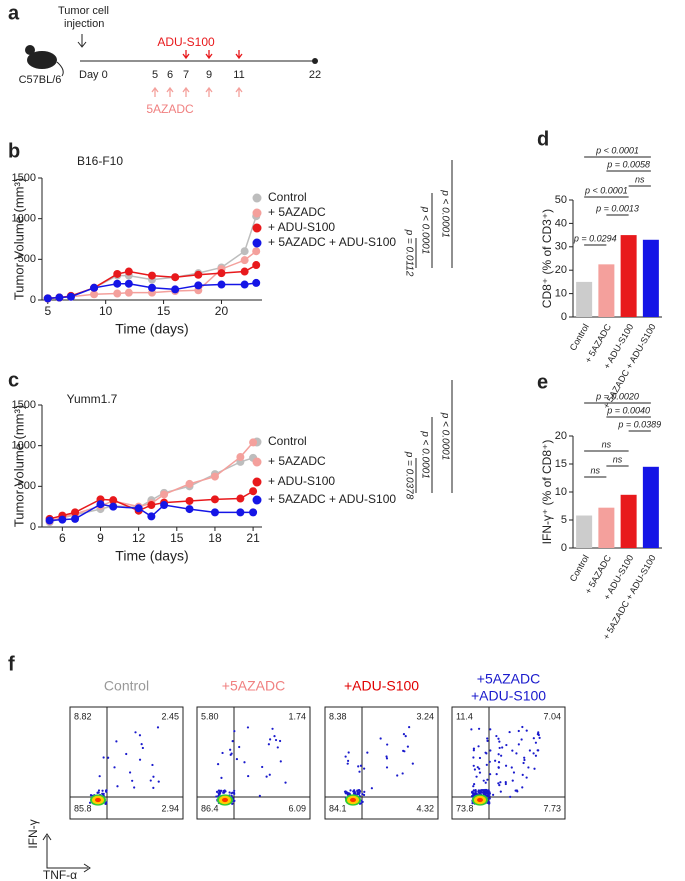  What do you see at coordinates (93, 75) in the screenshot?
I see `day0-label: Day 0` at bounding box center [93, 75].